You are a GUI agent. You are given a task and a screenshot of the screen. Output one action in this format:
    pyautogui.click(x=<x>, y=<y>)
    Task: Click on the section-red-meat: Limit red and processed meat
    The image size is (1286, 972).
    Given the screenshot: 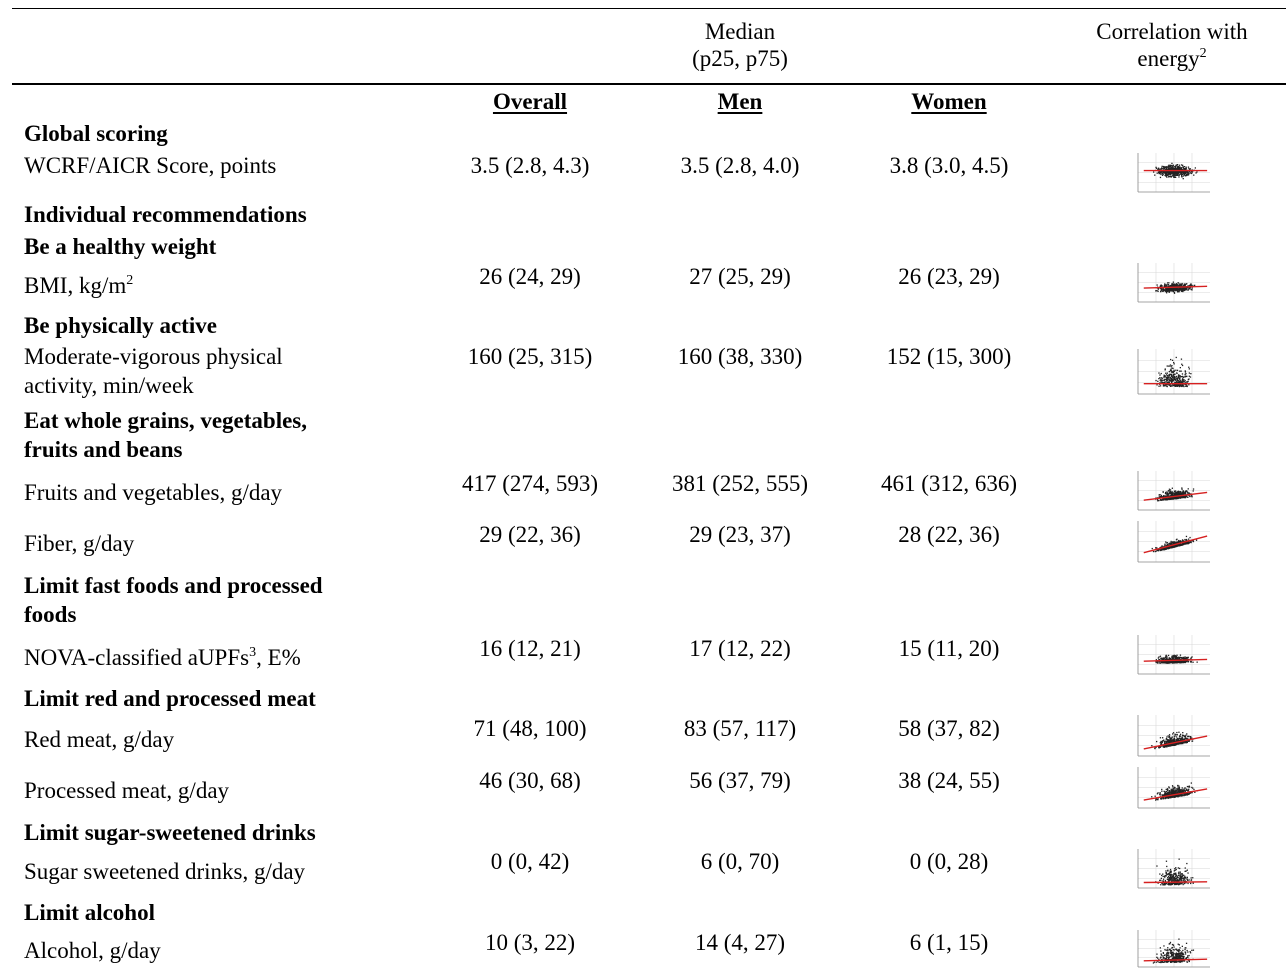 What is the action you would take?
    pyautogui.click(x=170, y=698)
    